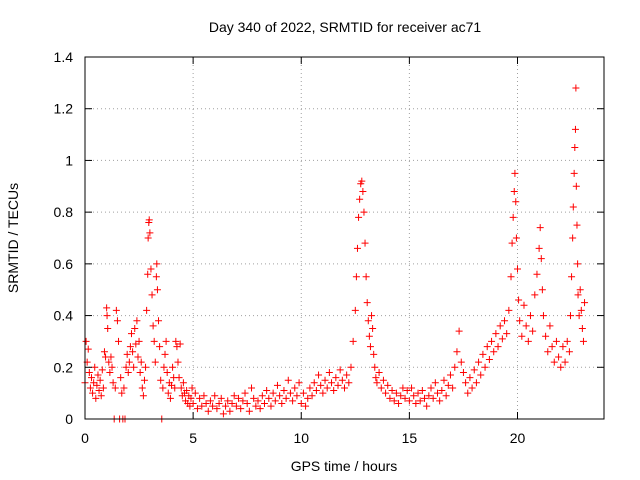  I want to click on x-tick-label: 5, so click(193, 438).